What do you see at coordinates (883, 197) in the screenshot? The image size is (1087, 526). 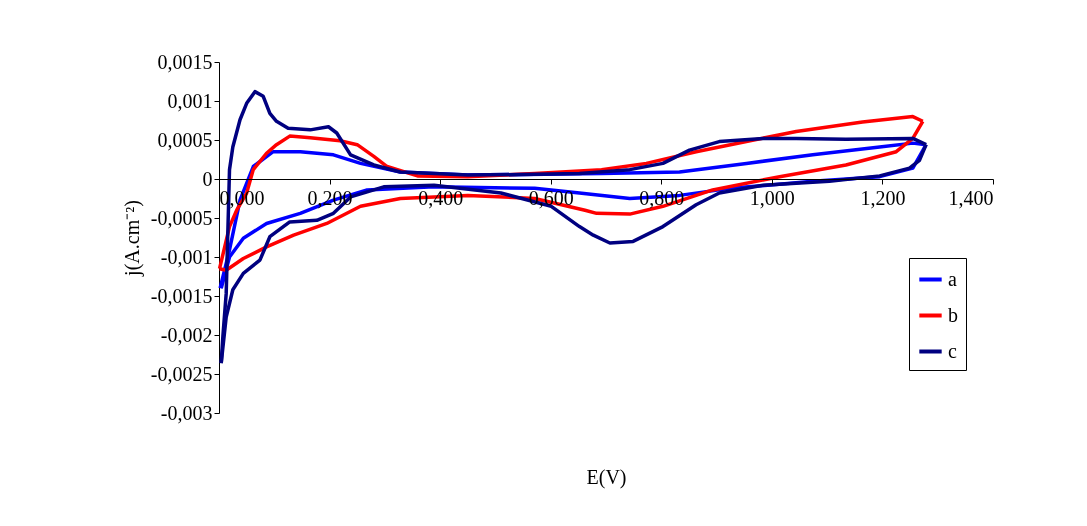 I see `x-tick-label: 1,200` at bounding box center [883, 197].